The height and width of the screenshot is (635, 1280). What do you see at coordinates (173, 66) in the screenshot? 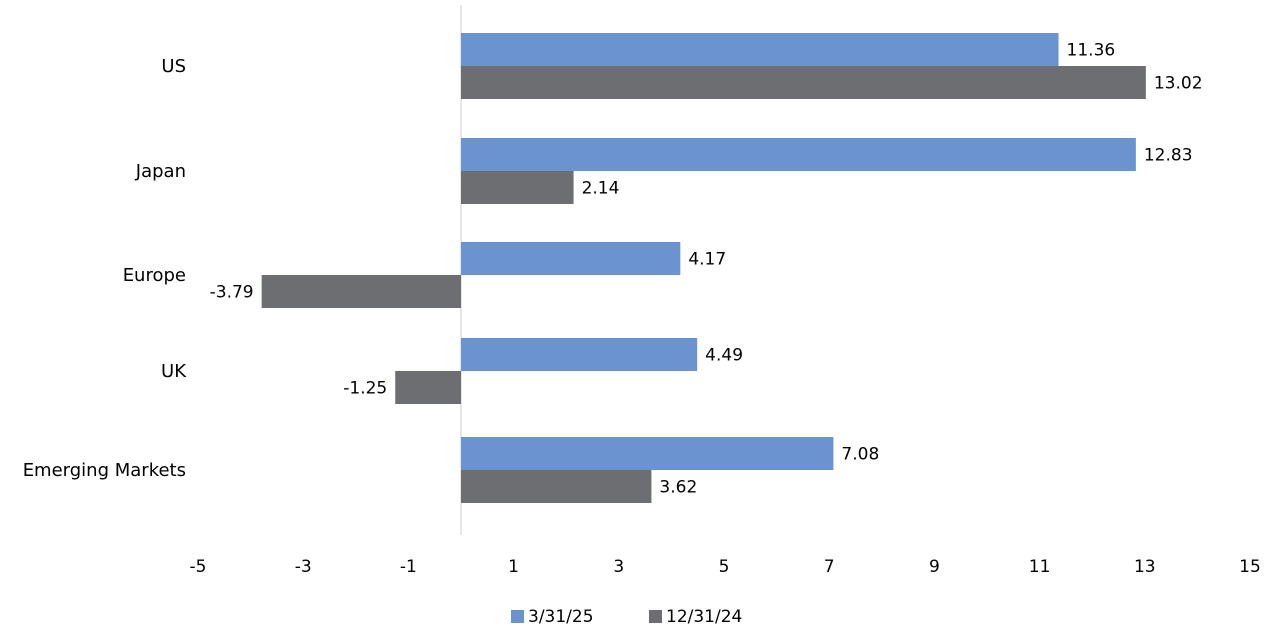
I see `category-label: US` at bounding box center [173, 66].